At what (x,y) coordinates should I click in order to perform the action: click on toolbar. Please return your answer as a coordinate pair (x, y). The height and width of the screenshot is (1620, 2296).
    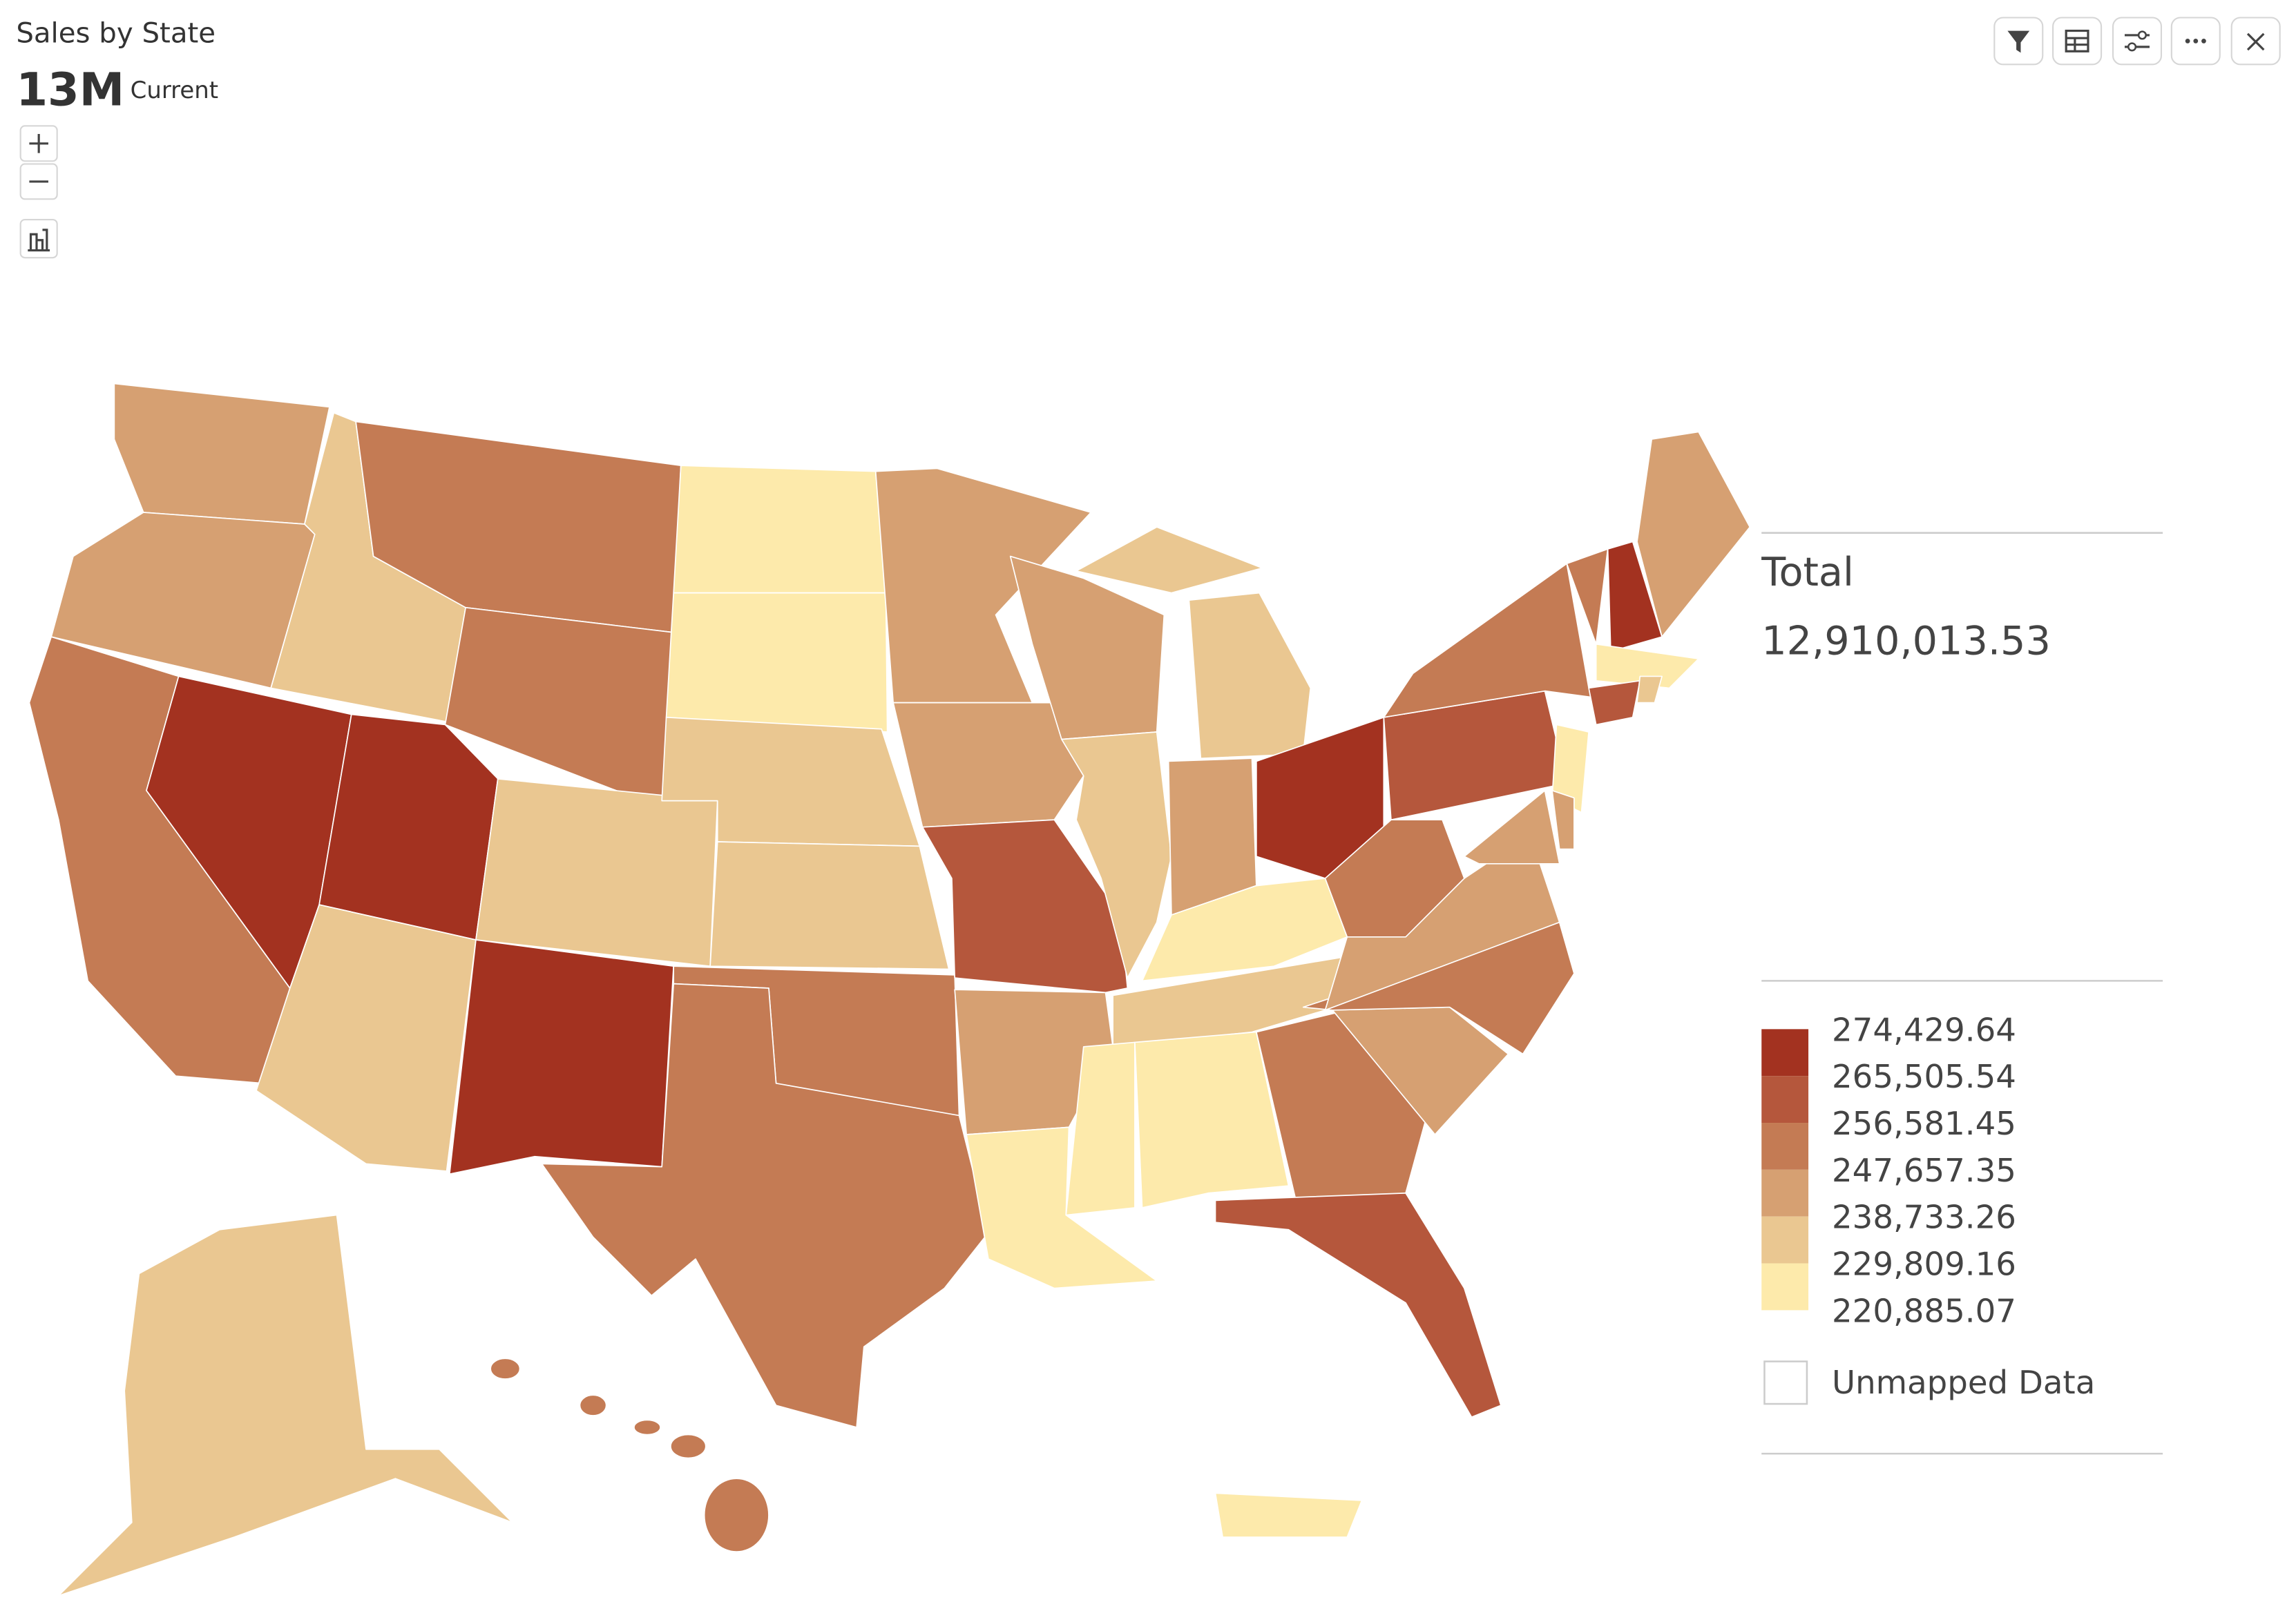
    Looking at the image, I should click on (2137, 41).